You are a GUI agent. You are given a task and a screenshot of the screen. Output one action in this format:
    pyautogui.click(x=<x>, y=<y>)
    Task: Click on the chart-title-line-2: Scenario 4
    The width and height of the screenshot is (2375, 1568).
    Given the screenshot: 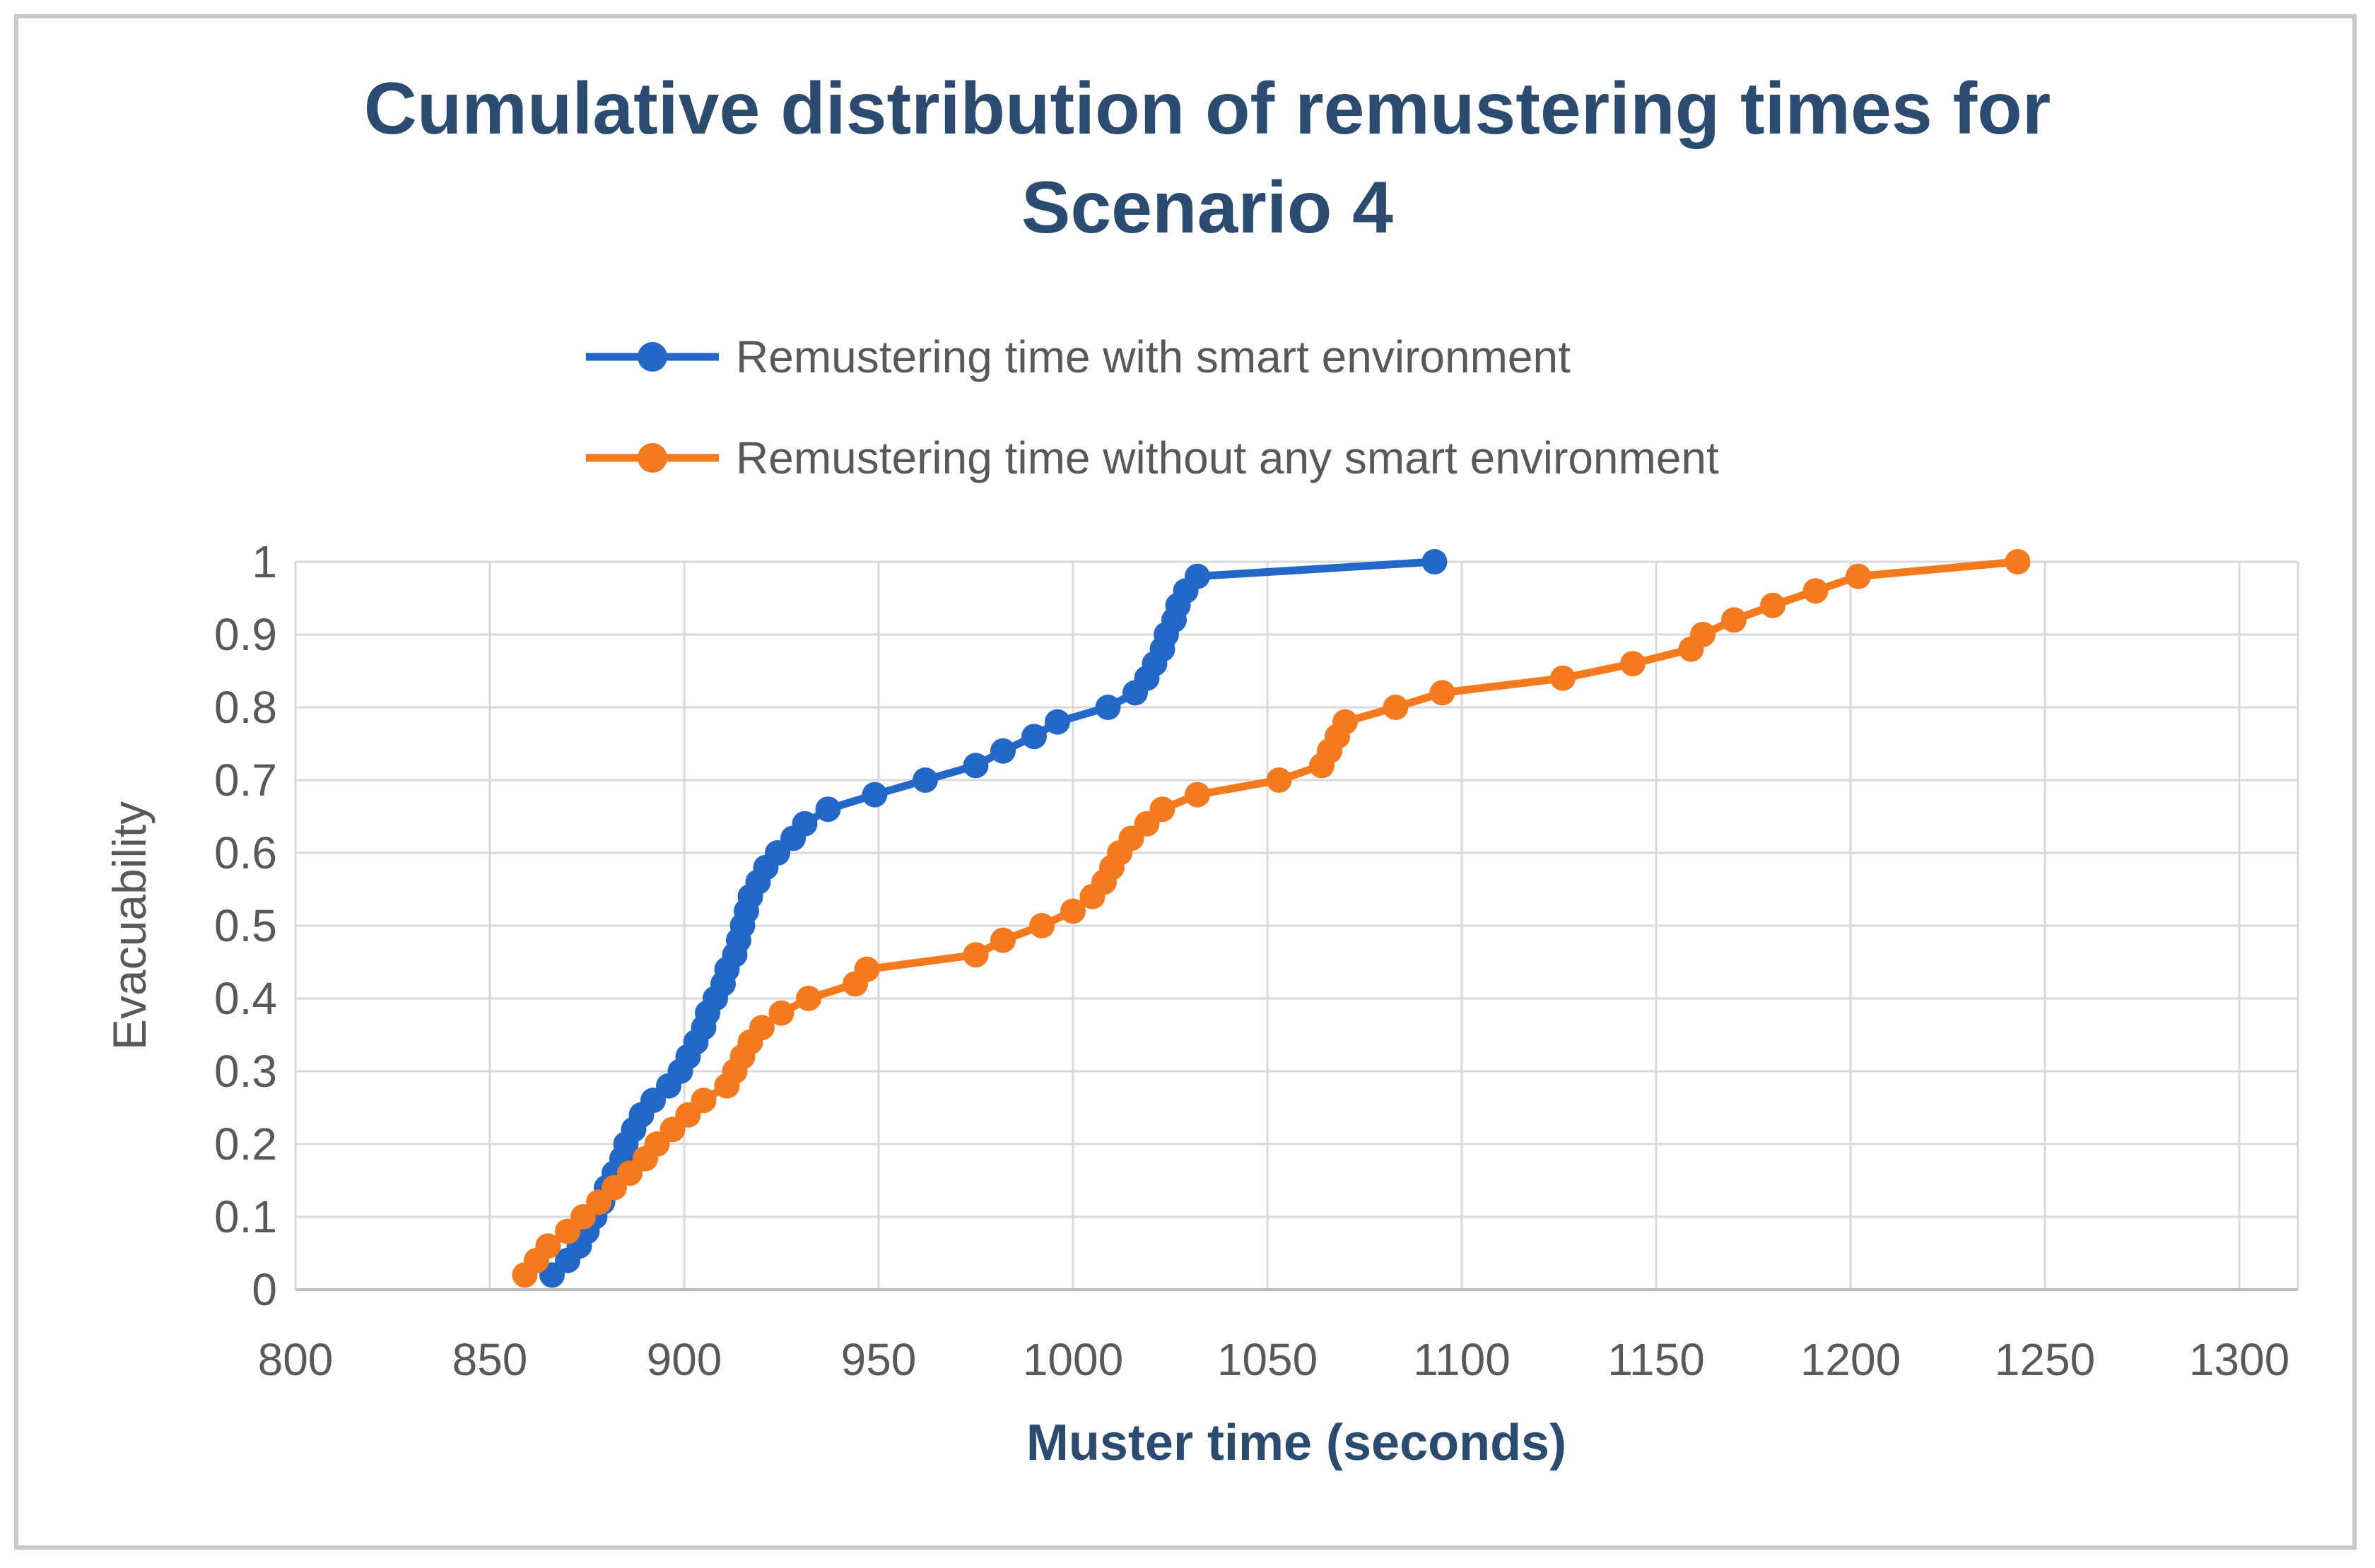 What is the action you would take?
    pyautogui.click(x=1207, y=208)
    